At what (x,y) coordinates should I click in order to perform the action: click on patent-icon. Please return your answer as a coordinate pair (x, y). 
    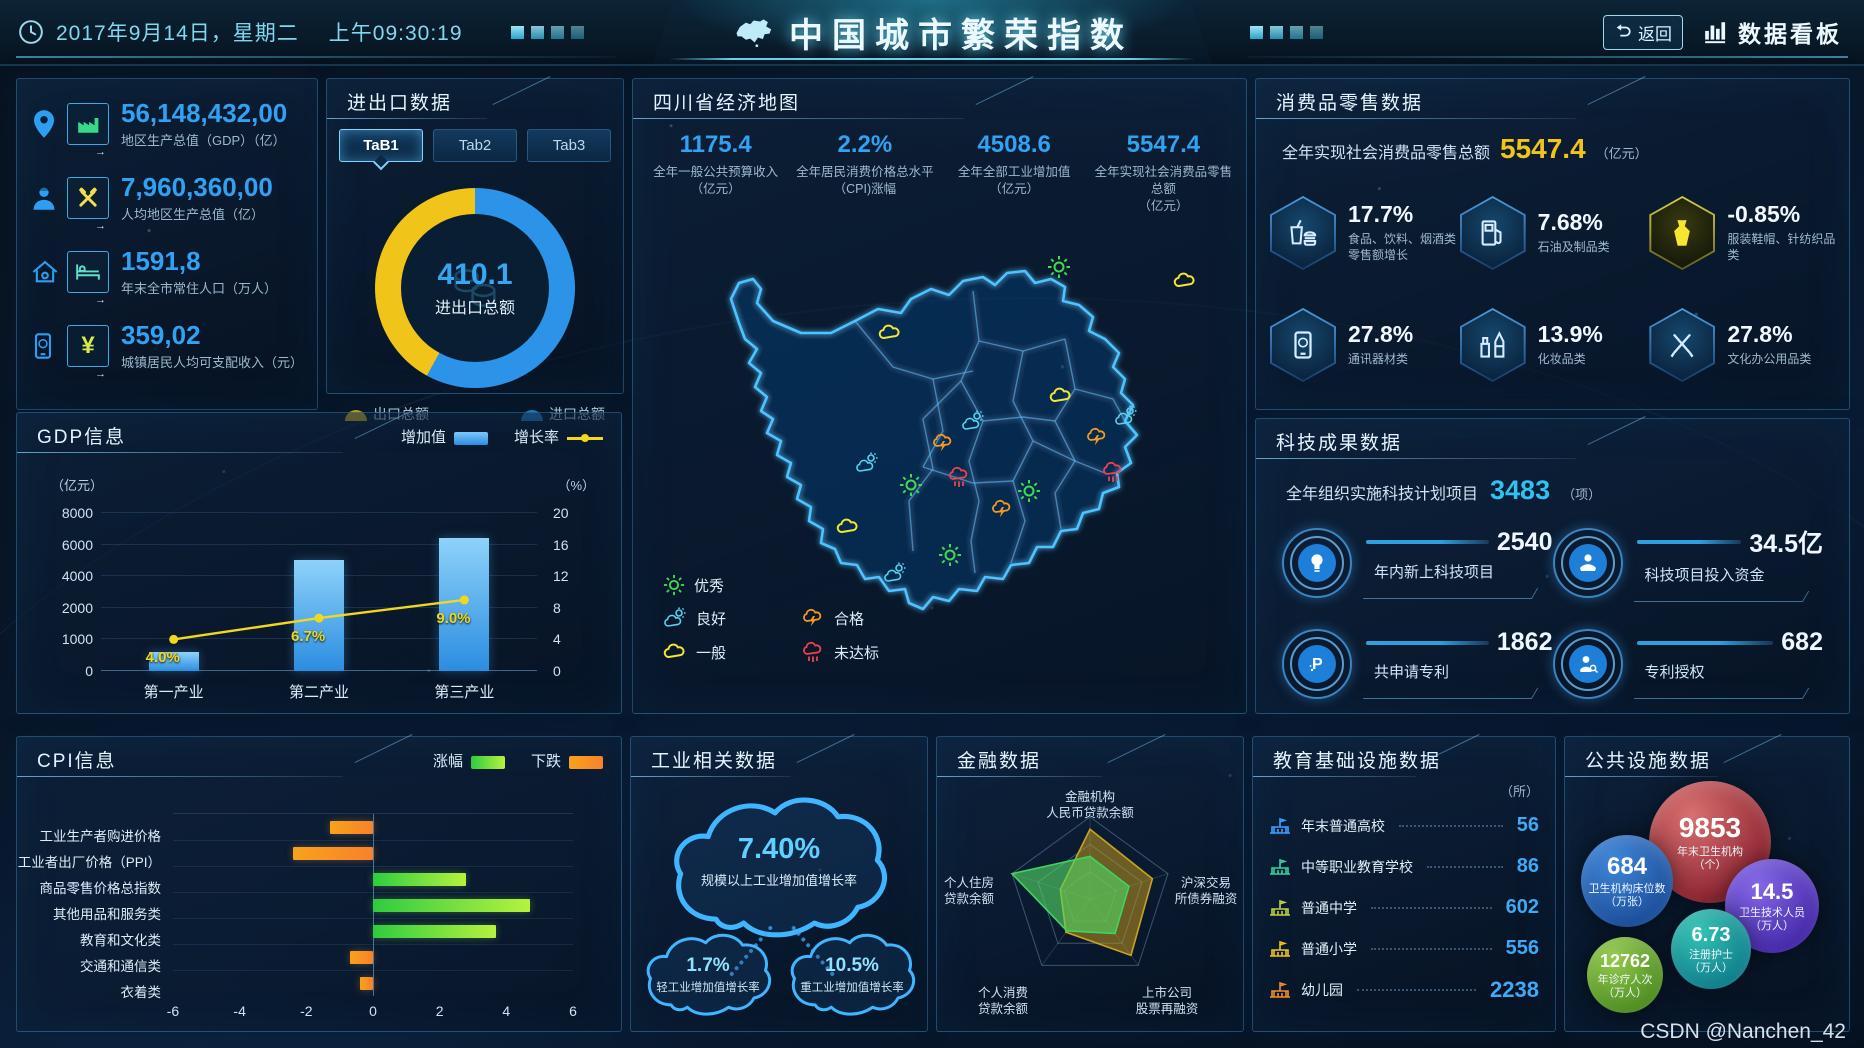
    Looking at the image, I should click on (1317, 664).